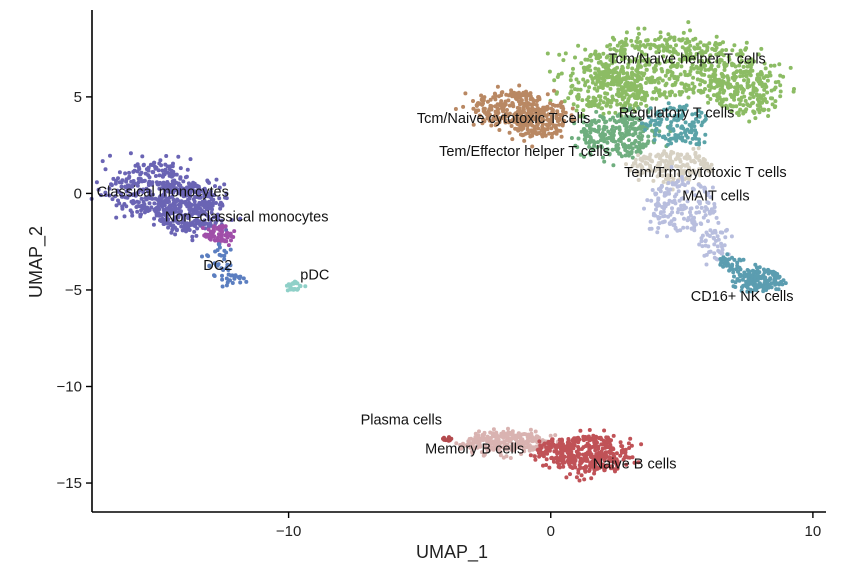  I want to click on series-mait-cells, so click(688, 216).